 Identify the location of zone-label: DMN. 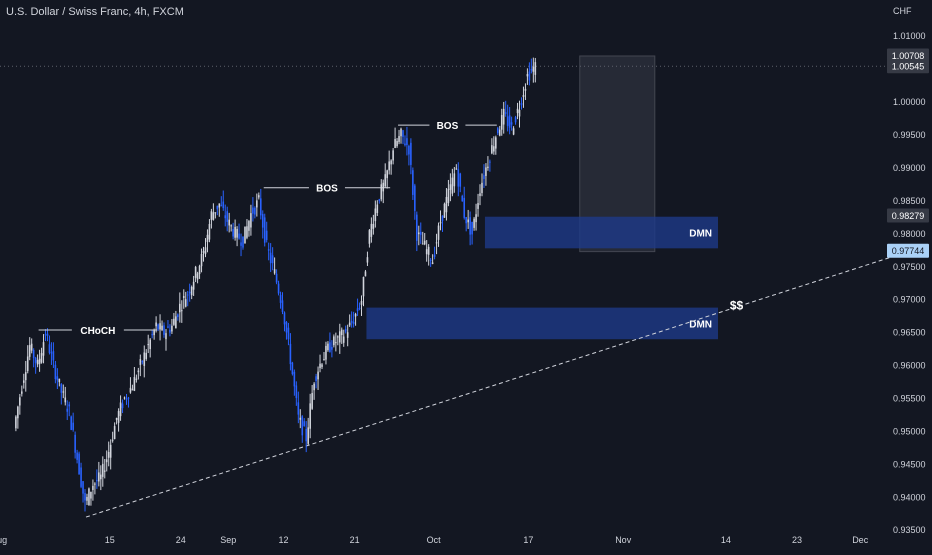
(700, 324).